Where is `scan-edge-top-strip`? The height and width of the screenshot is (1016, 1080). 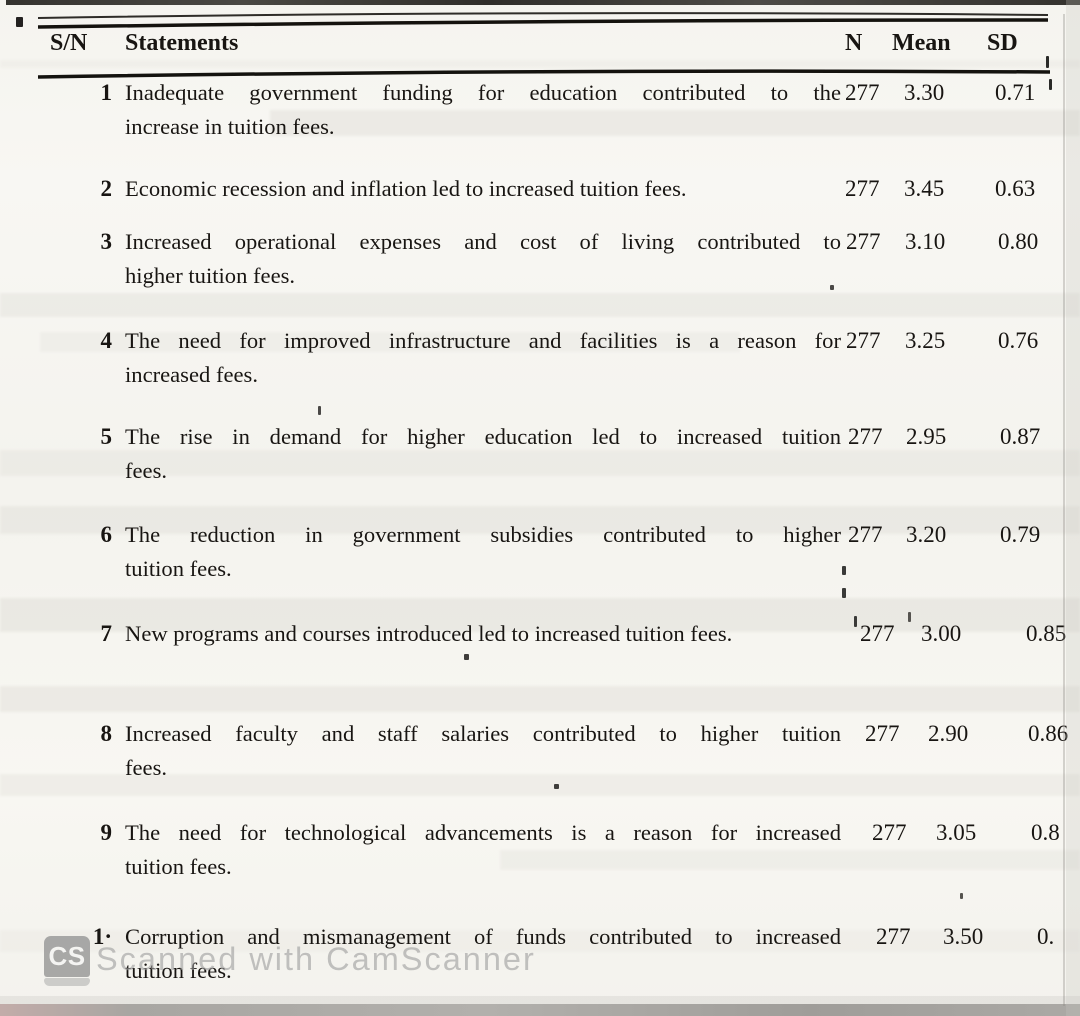 scan-edge-top-strip is located at coordinates (543, 2).